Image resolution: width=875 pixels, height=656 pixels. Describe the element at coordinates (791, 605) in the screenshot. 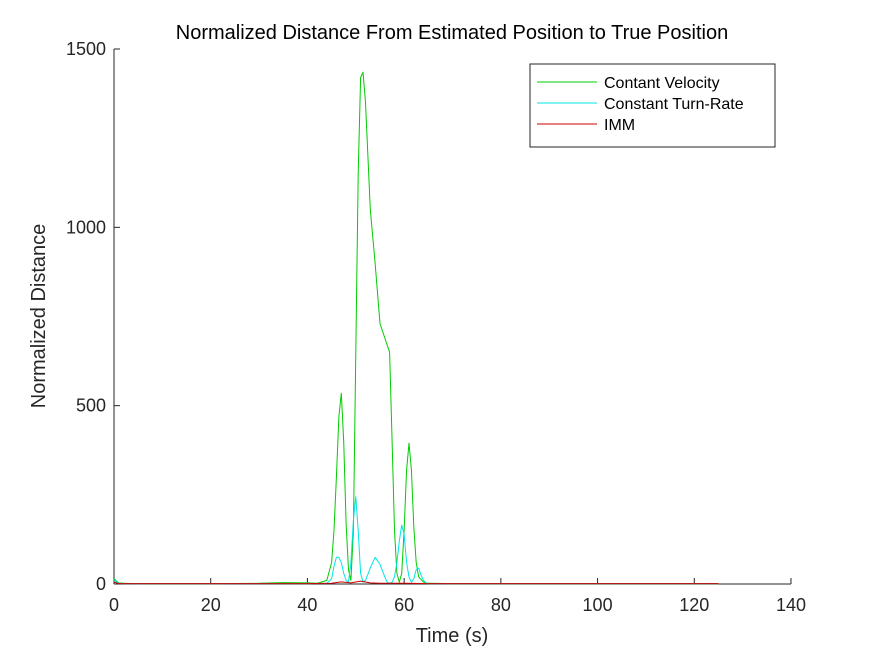

I see `x-tick-label: 140` at that location.